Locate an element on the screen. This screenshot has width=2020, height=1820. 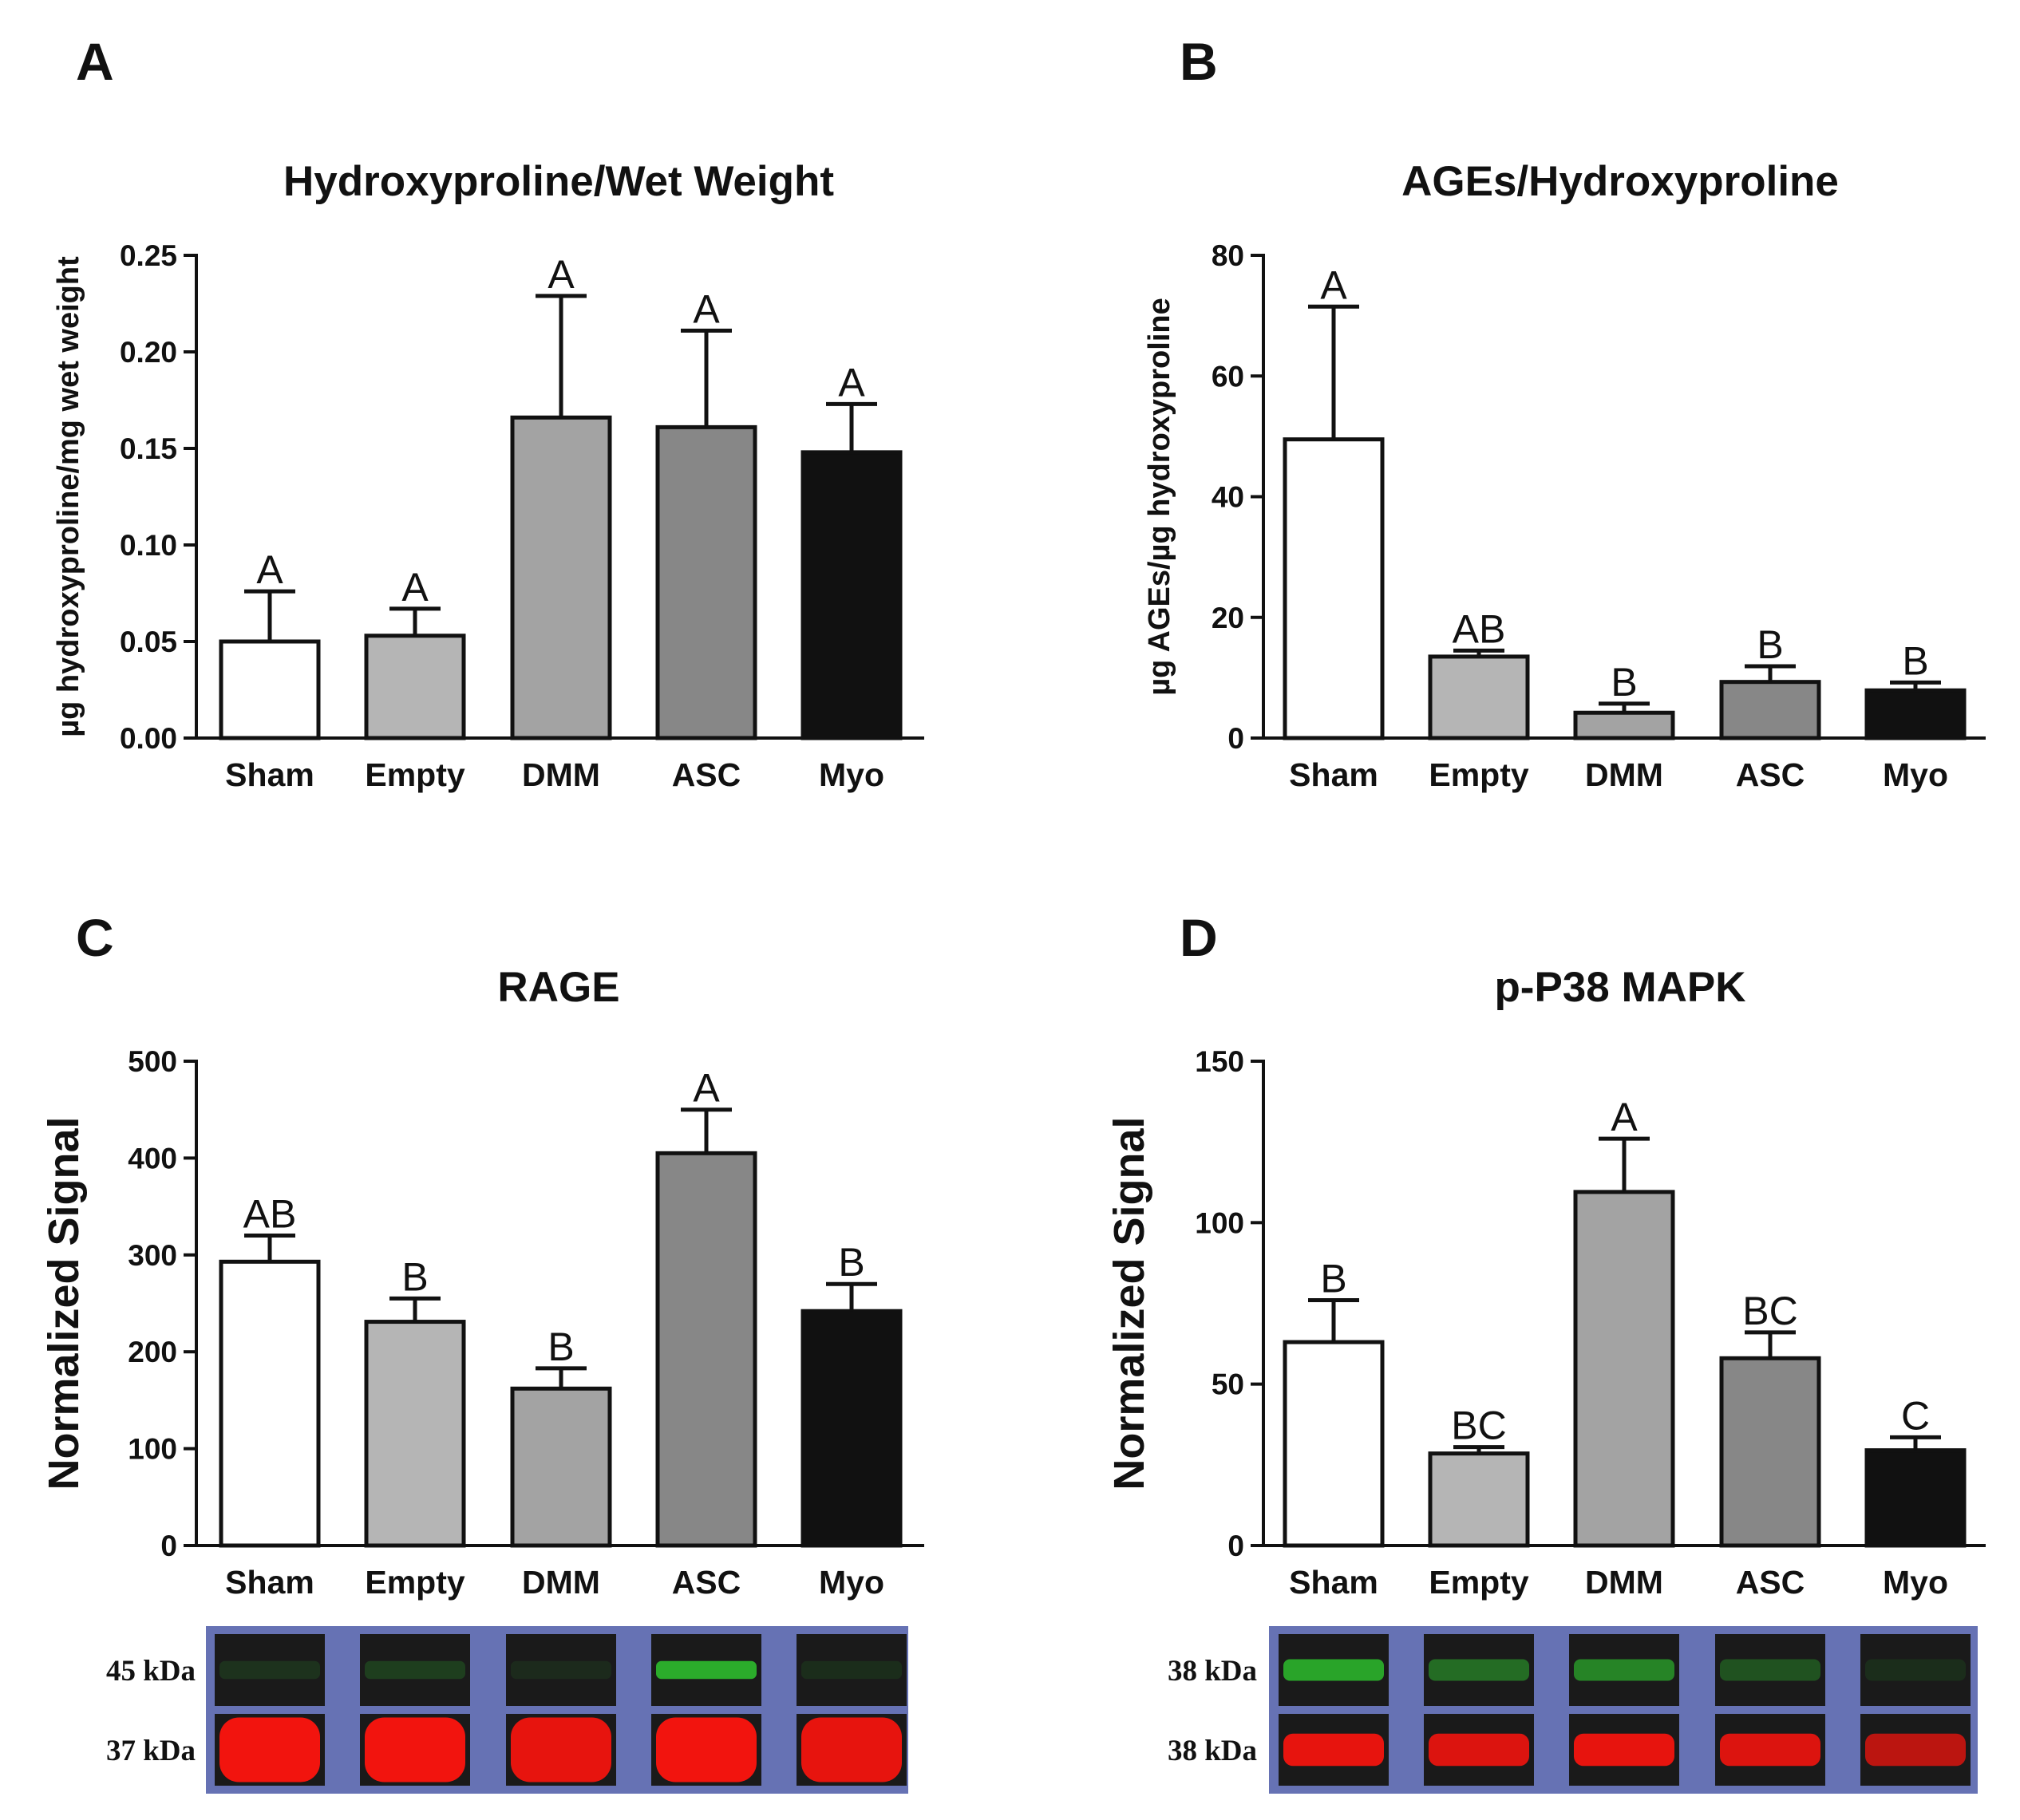
chart-title: Hydroxyproline/Wet Weight is located at coordinates (558, 181).